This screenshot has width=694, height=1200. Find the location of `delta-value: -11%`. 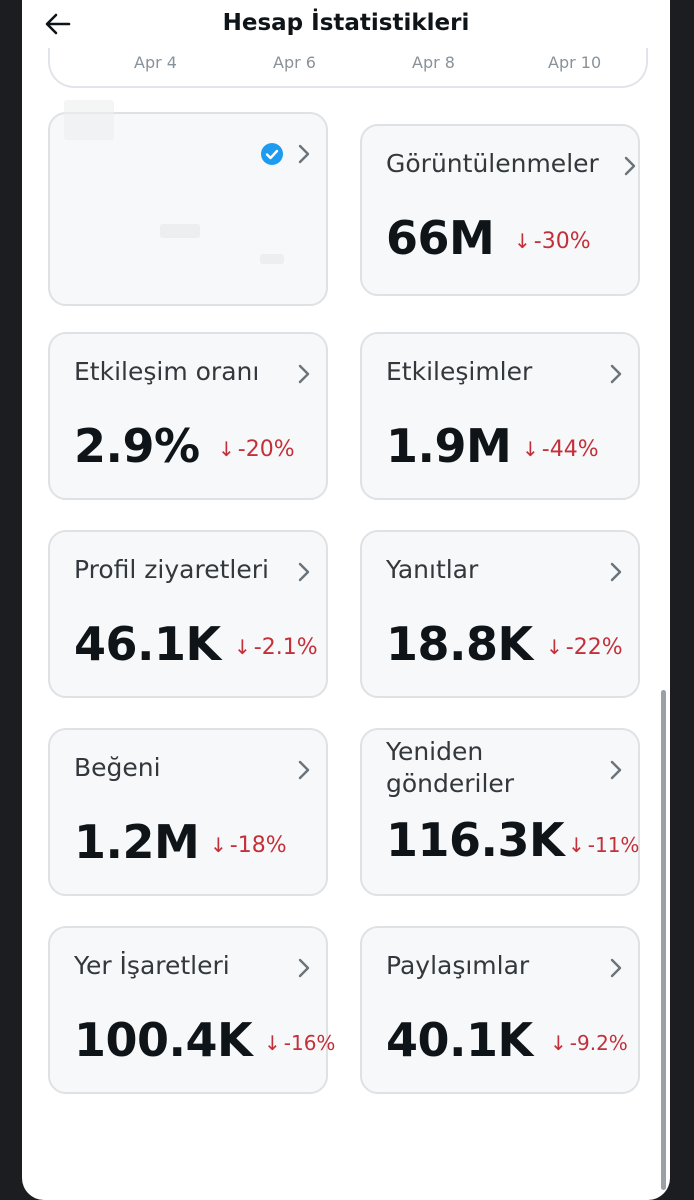

delta-value: -11% is located at coordinates (613, 845).